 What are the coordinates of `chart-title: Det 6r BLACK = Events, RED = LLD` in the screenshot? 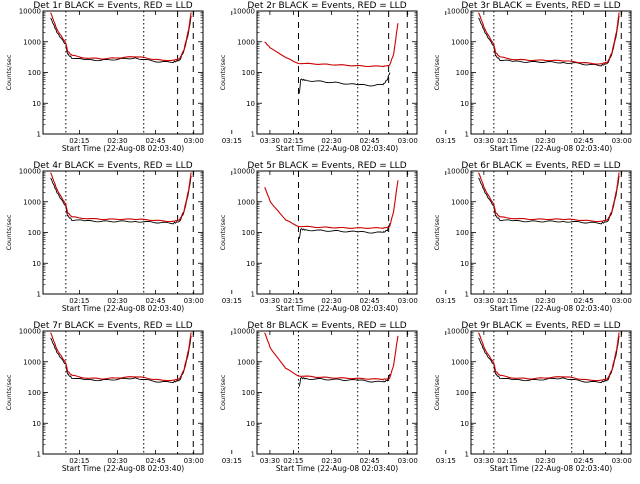 It's located at (540, 166).